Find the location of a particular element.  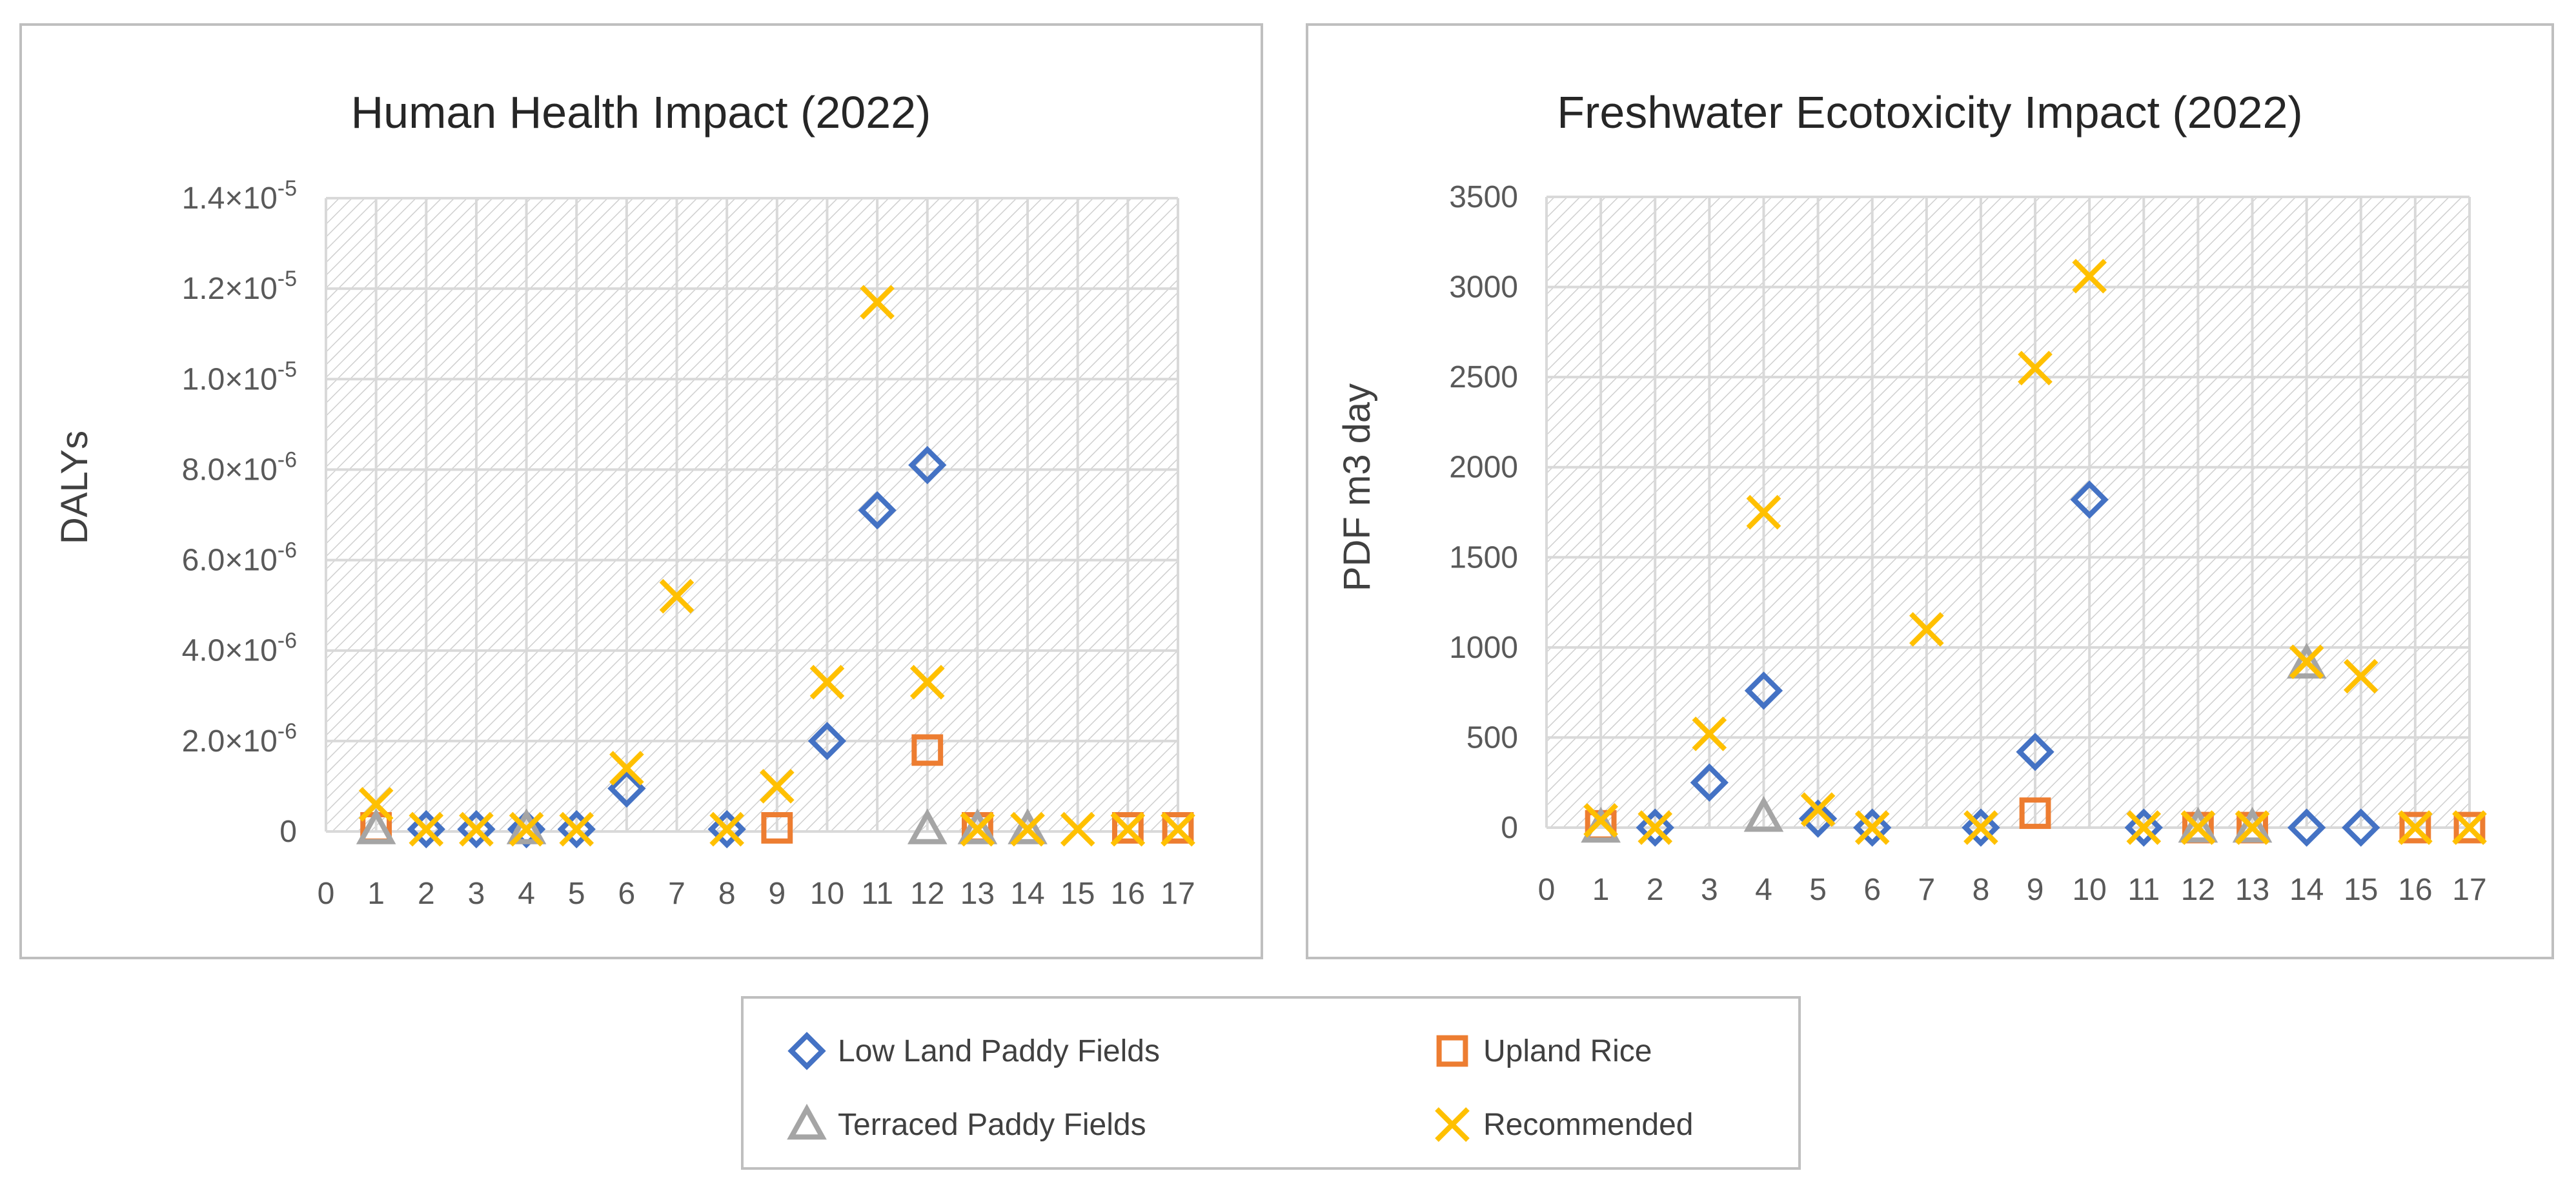

legend-marker-upland is located at coordinates (1452, 1051).